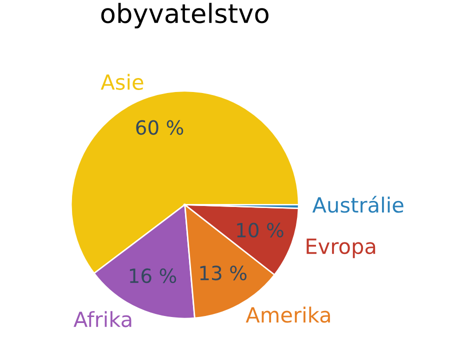  I want to click on data-label: 16 %, so click(153, 276).